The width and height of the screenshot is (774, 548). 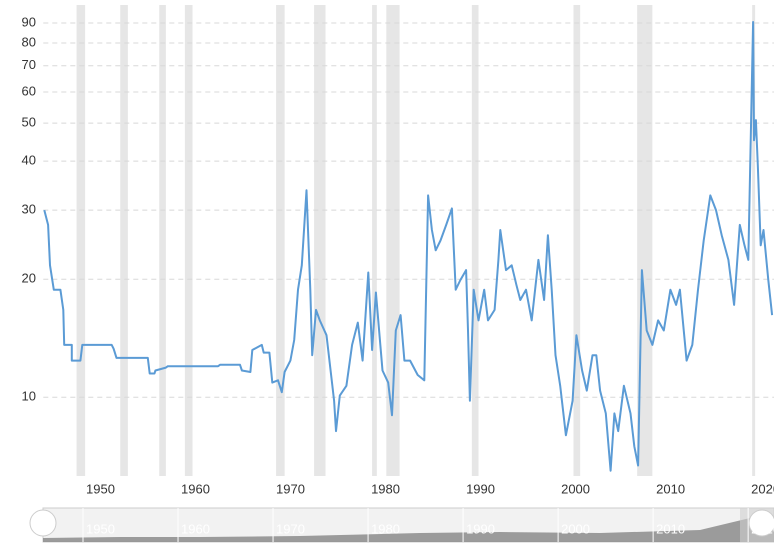 What do you see at coordinates (480, 528) in the screenshot?
I see `navigator-tick-label: 1990` at bounding box center [480, 528].